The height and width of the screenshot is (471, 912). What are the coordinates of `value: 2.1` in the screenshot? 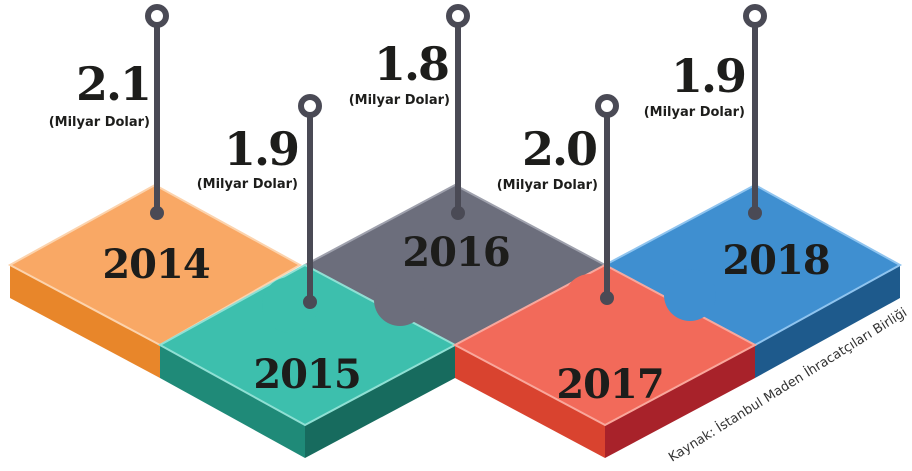 It's located at (113, 84).